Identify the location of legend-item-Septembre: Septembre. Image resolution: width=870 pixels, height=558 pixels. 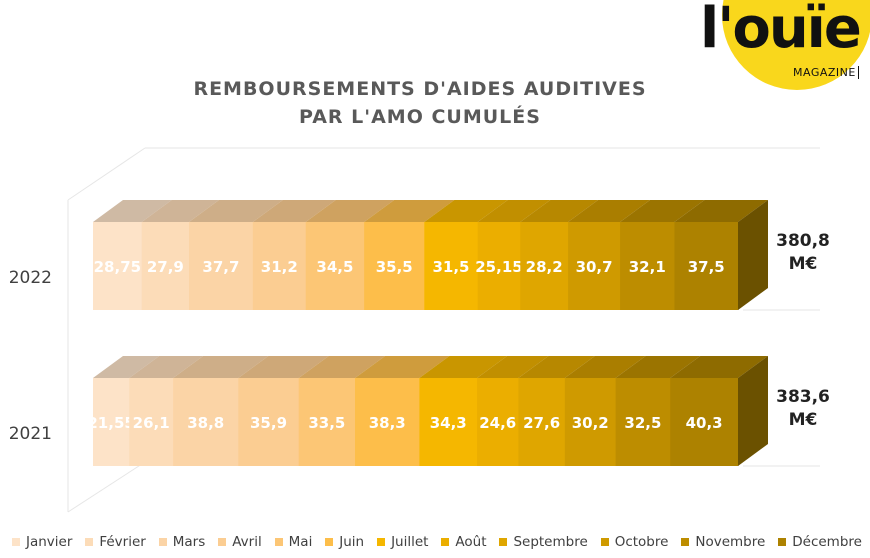
(543, 542).